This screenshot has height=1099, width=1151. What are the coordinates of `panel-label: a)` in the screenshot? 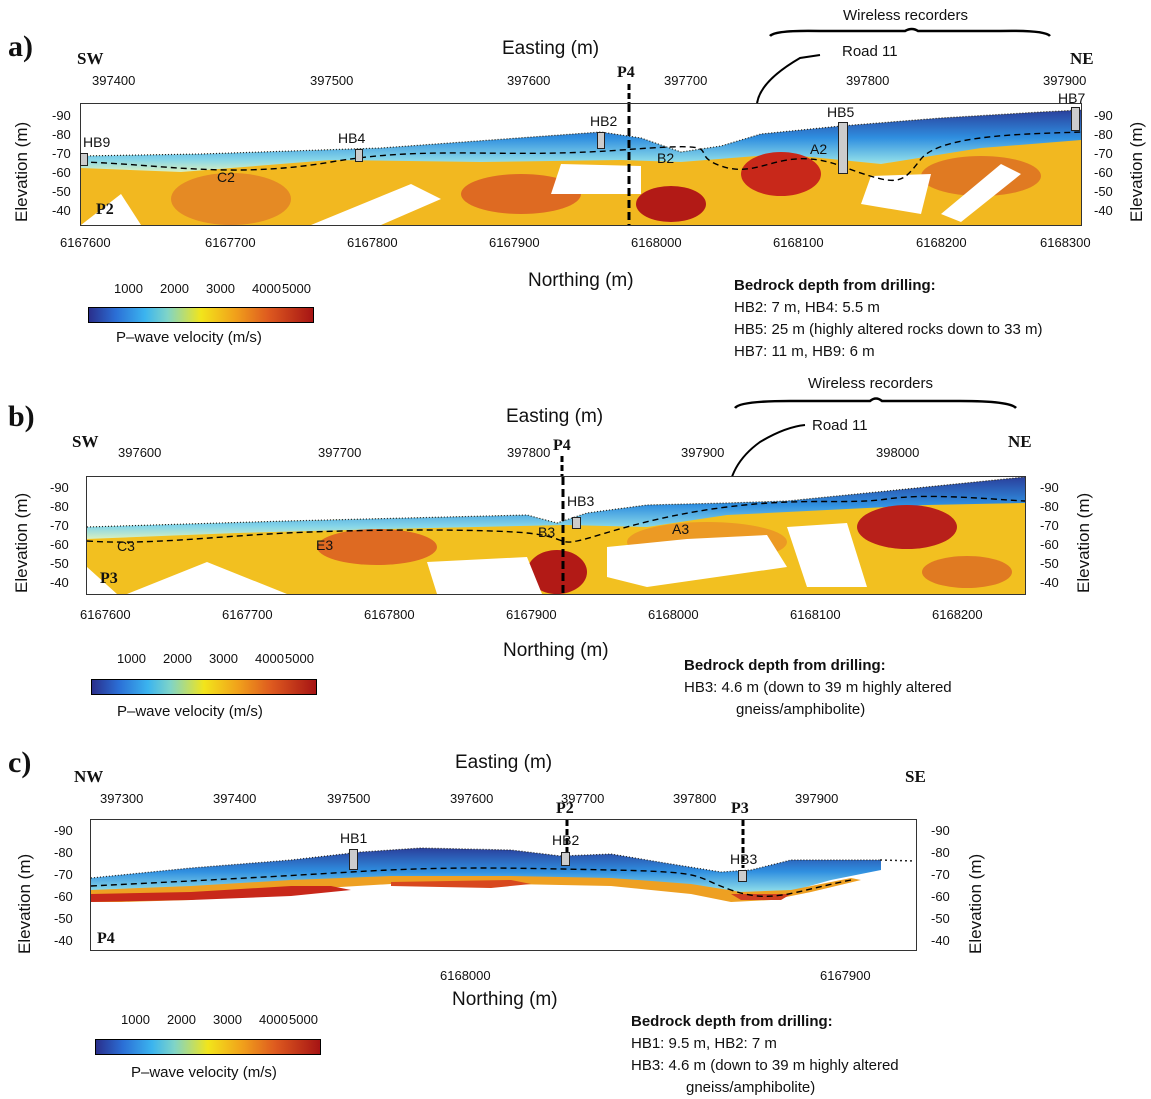 It's located at (20, 46).